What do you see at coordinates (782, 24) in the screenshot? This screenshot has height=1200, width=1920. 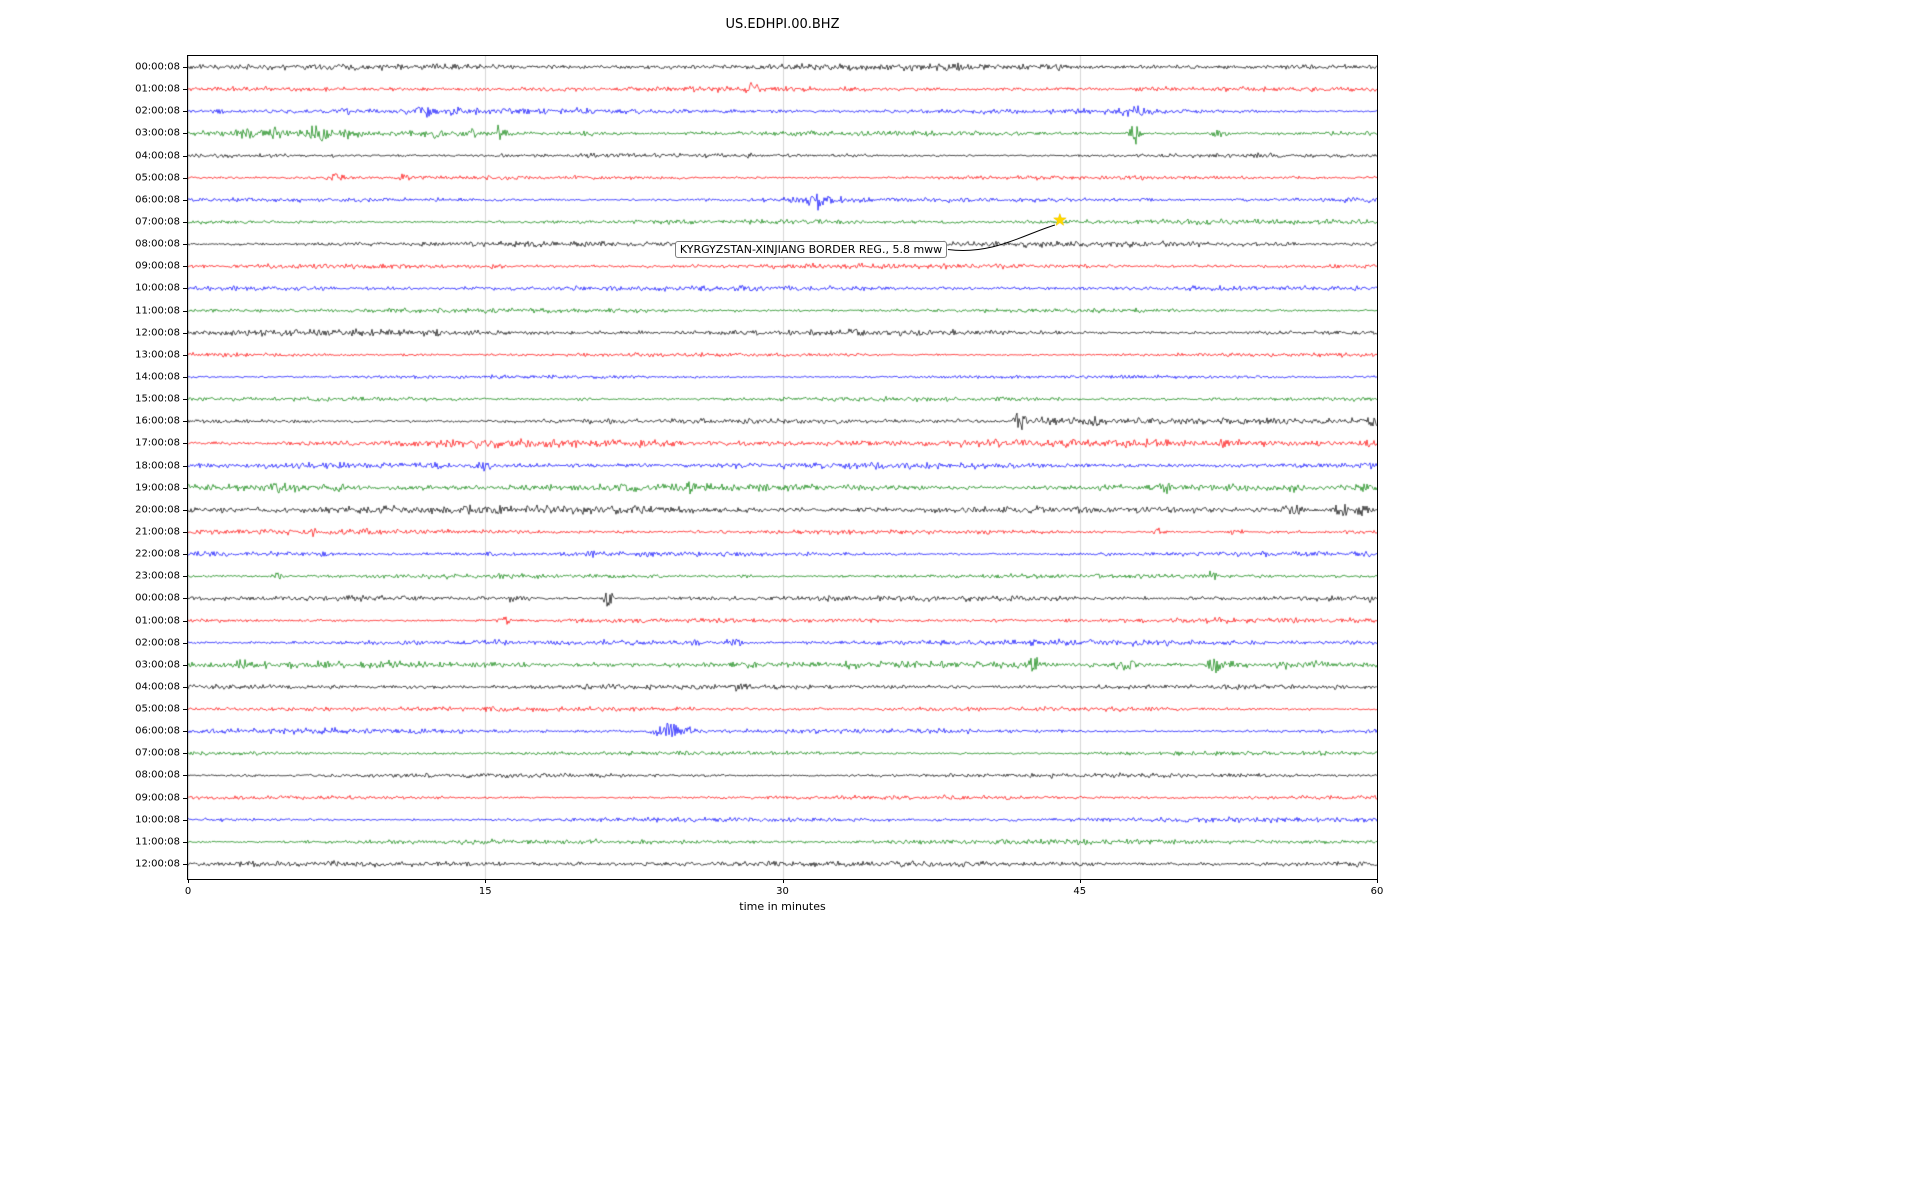 I see `chart-title: US.EDHPI.00.BHZ` at bounding box center [782, 24].